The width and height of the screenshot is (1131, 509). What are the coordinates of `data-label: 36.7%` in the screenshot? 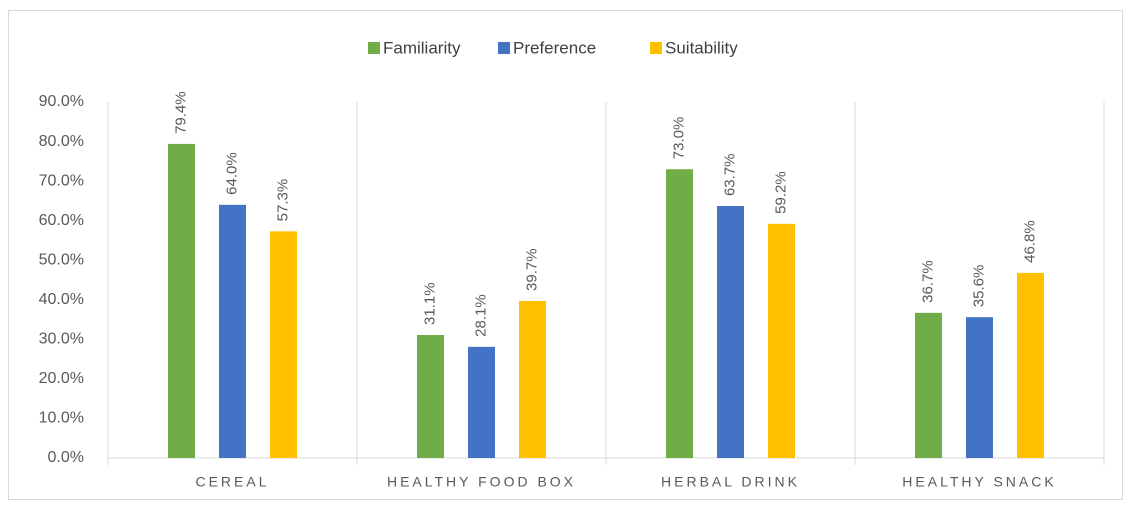 It's located at (927, 281).